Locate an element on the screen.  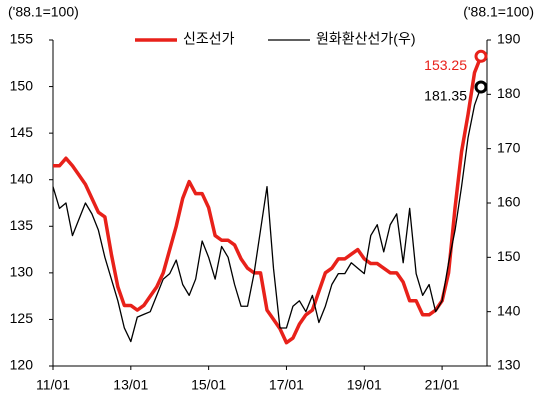
x-tick-label: 11/01 is located at coordinates (53, 385).